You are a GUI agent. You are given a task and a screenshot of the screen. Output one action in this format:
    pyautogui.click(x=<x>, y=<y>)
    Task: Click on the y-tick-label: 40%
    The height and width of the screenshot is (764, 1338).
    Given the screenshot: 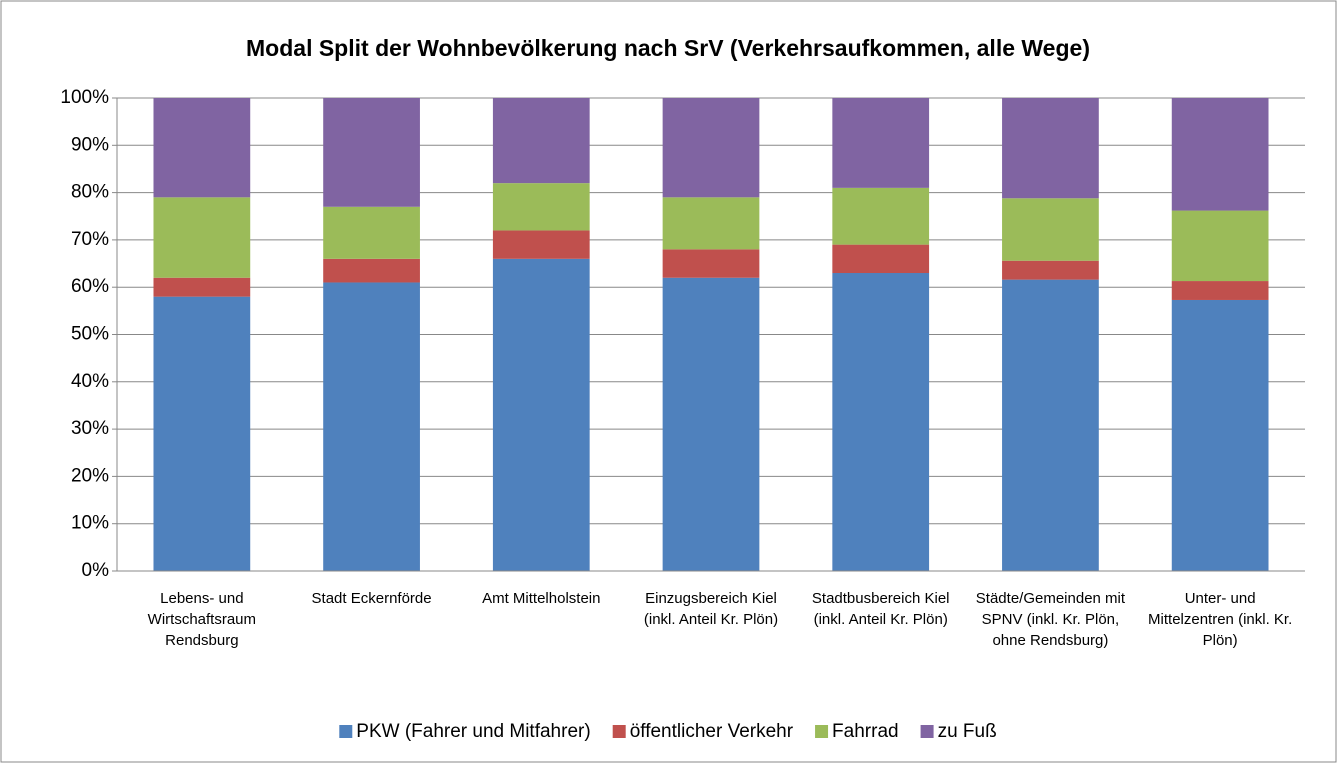 What is the action you would take?
    pyautogui.click(x=90, y=381)
    